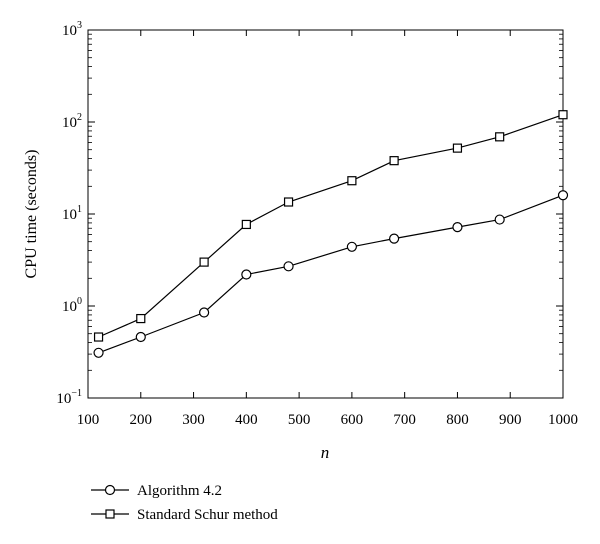 This screenshot has width=600, height=544. I want to click on x-tick-label: 600, so click(352, 420).